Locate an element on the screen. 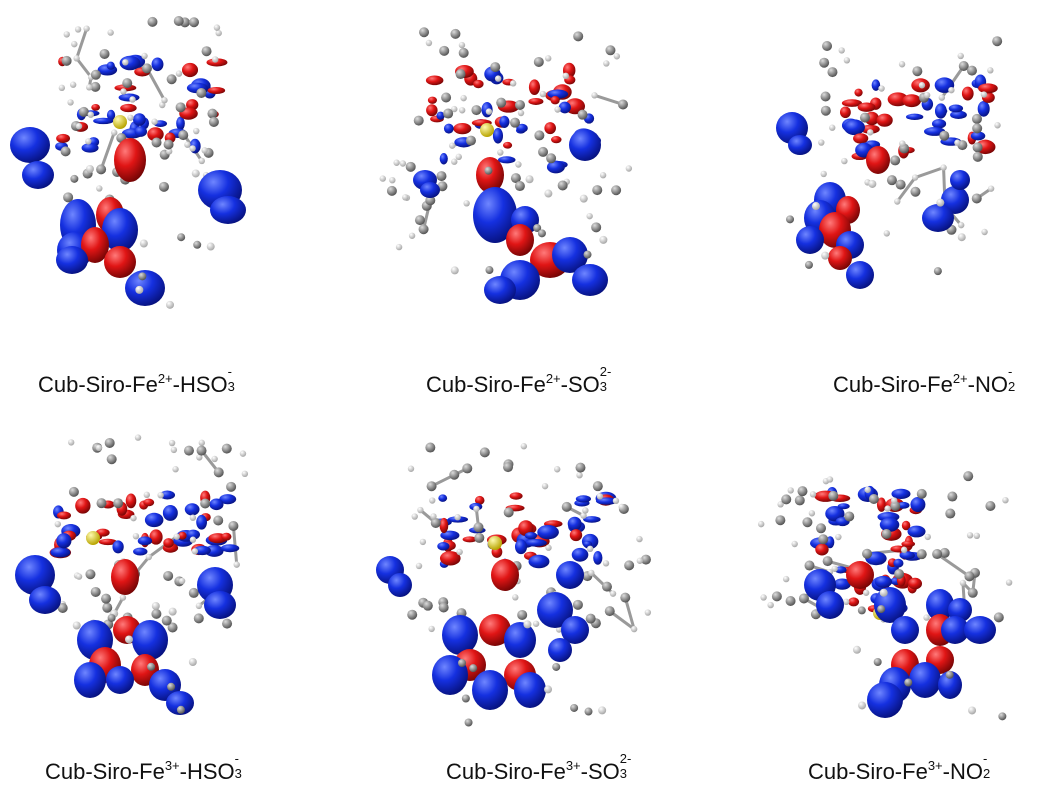 This screenshot has width=1049, height=791. caption-text: Cub-Siro-Fe is located at coordinates (105, 771).